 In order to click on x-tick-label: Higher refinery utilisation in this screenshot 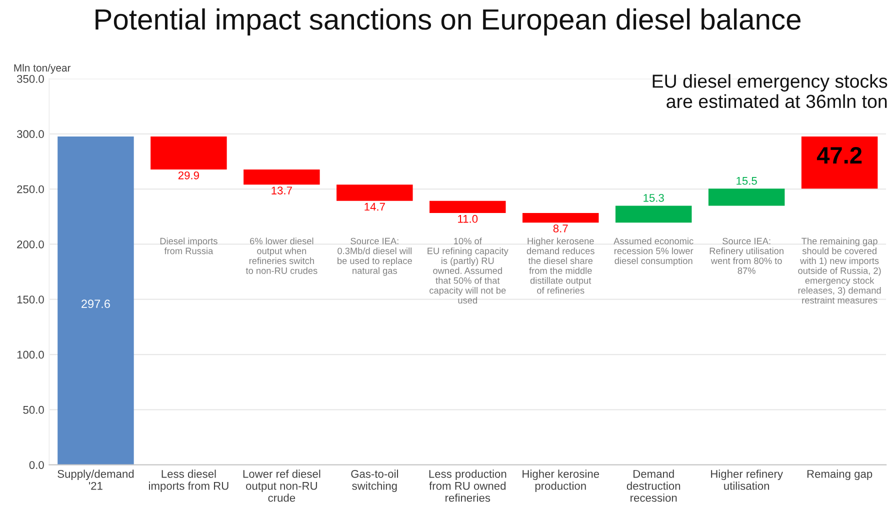, I will do `click(747, 480)`.